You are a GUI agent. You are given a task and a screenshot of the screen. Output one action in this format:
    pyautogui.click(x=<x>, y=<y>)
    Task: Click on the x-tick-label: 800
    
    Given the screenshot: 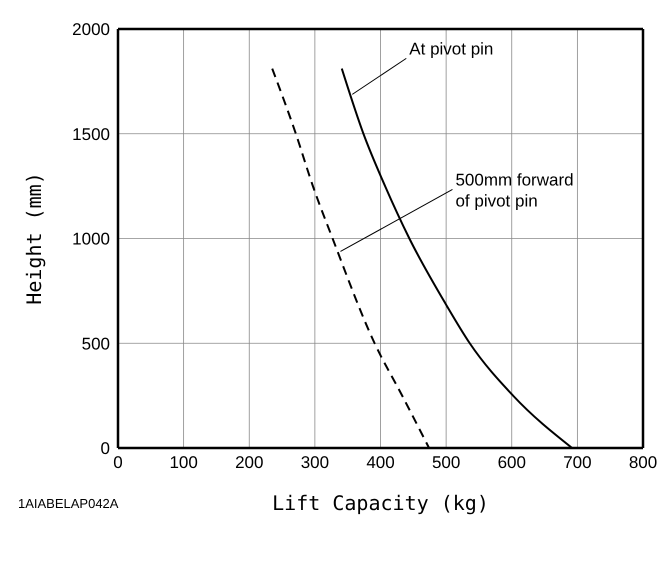 What is the action you would take?
    pyautogui.click(x=643, y=462)
    